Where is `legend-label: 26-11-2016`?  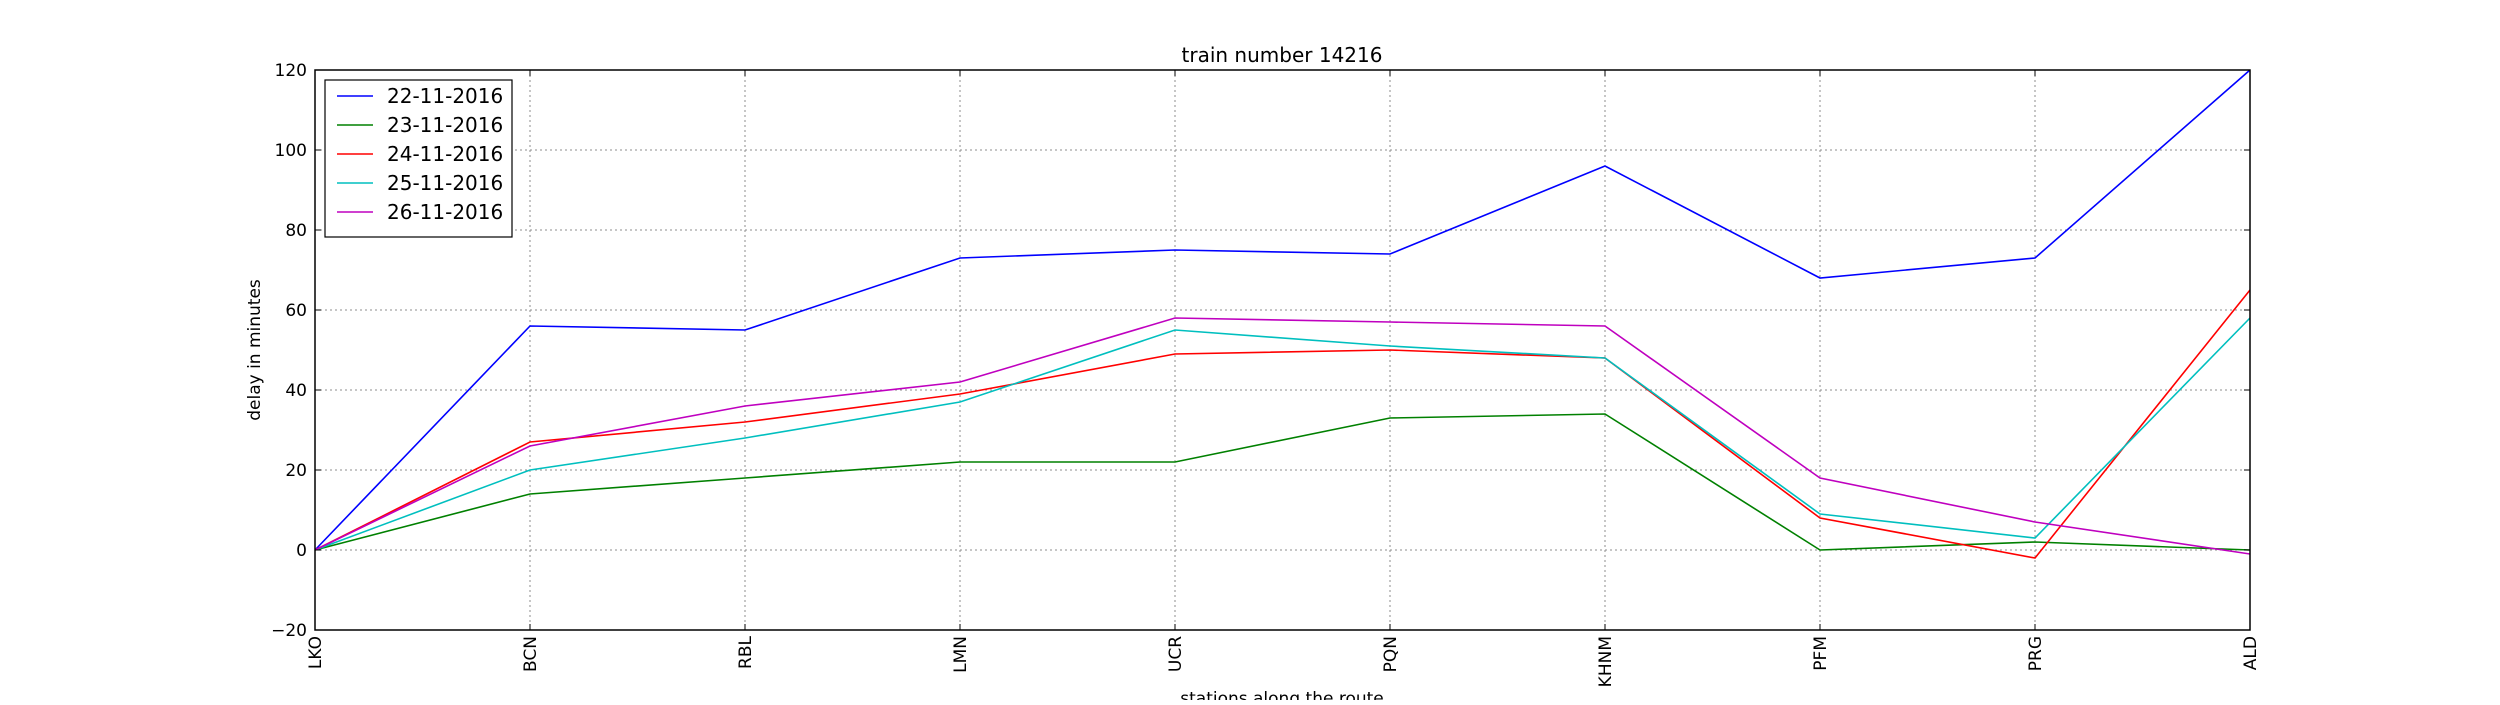
legend-label: 26-11-2016 is located at coordinates (445, 212).